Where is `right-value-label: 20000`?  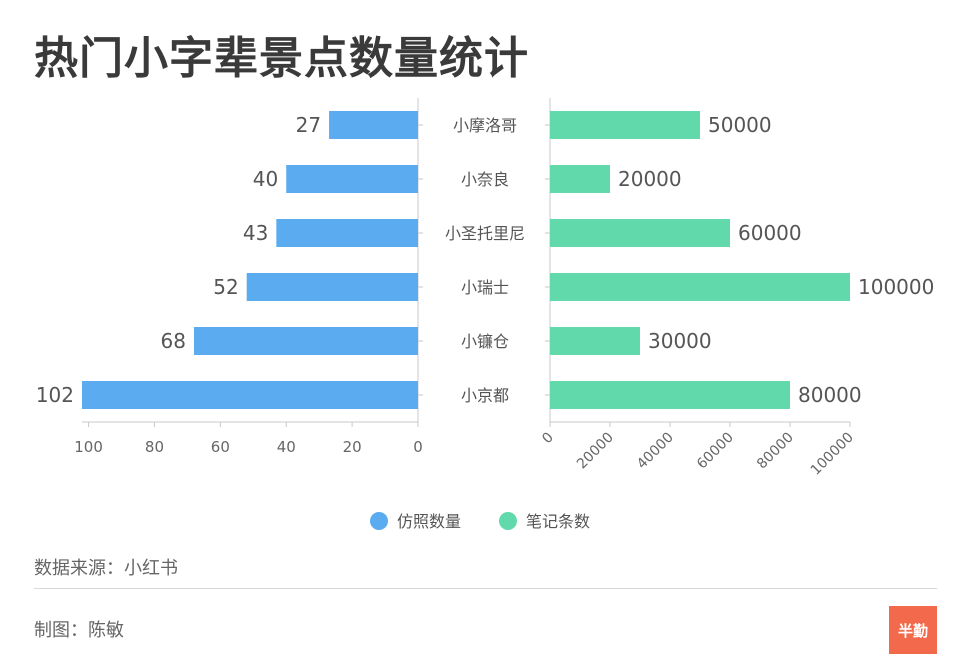 right-value-label: 20000 is located at coordinates (650, 179).